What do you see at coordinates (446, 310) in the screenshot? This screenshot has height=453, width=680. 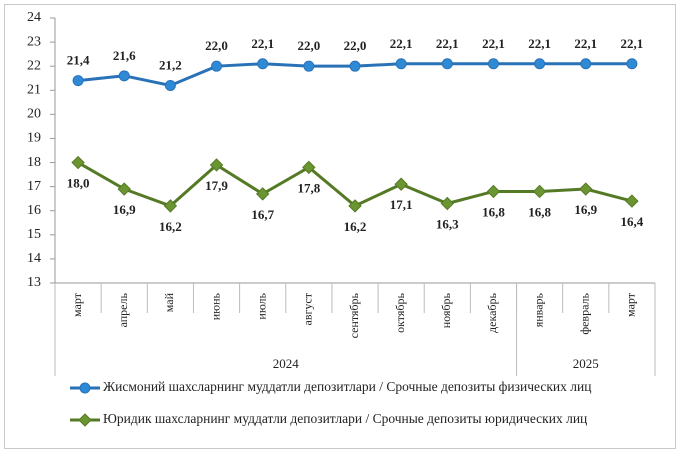 I see `x-tick-label: ноябрь` at bounding box center [446, 310].